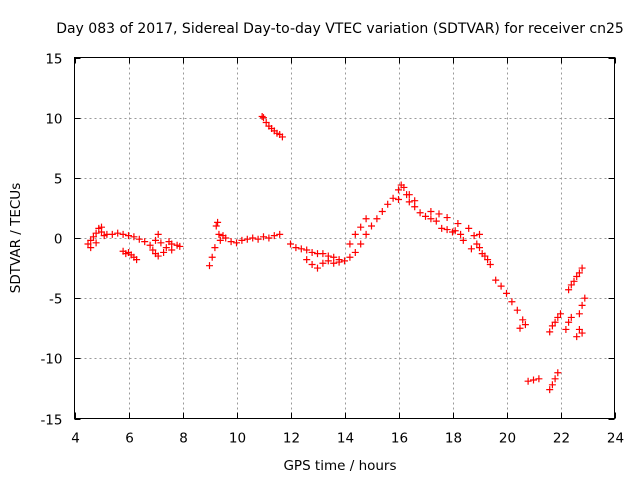 The height and width of the screenshot is (480, 640). I want to click on x-tick-label: 22, so click(561, 439).